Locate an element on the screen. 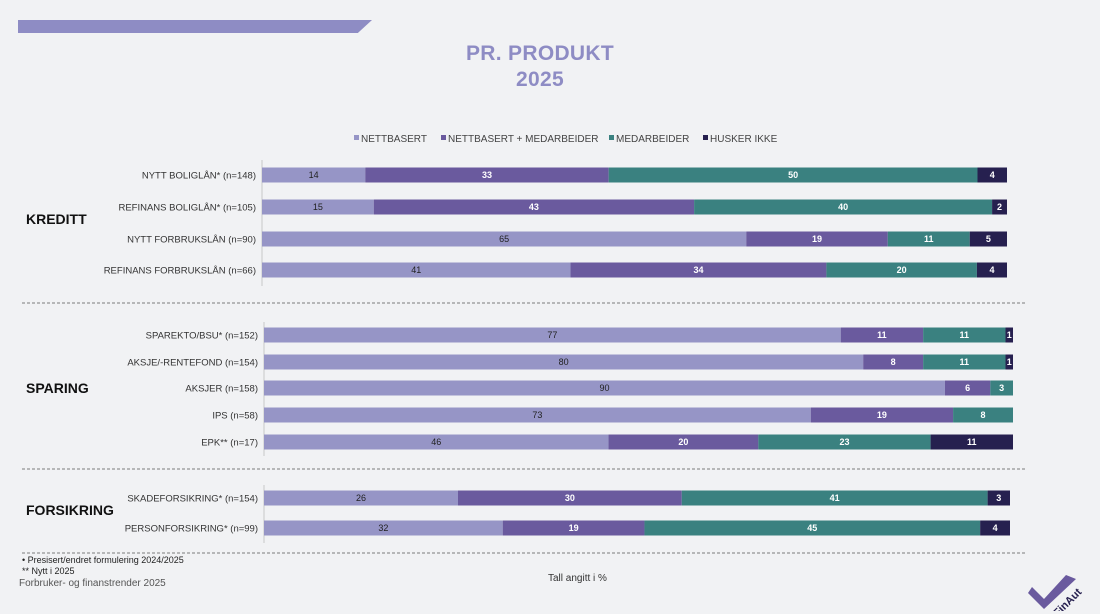 This screenshot has height=614, width=1100. group-label: FORSIKRING is located at coordinates (70, 510).